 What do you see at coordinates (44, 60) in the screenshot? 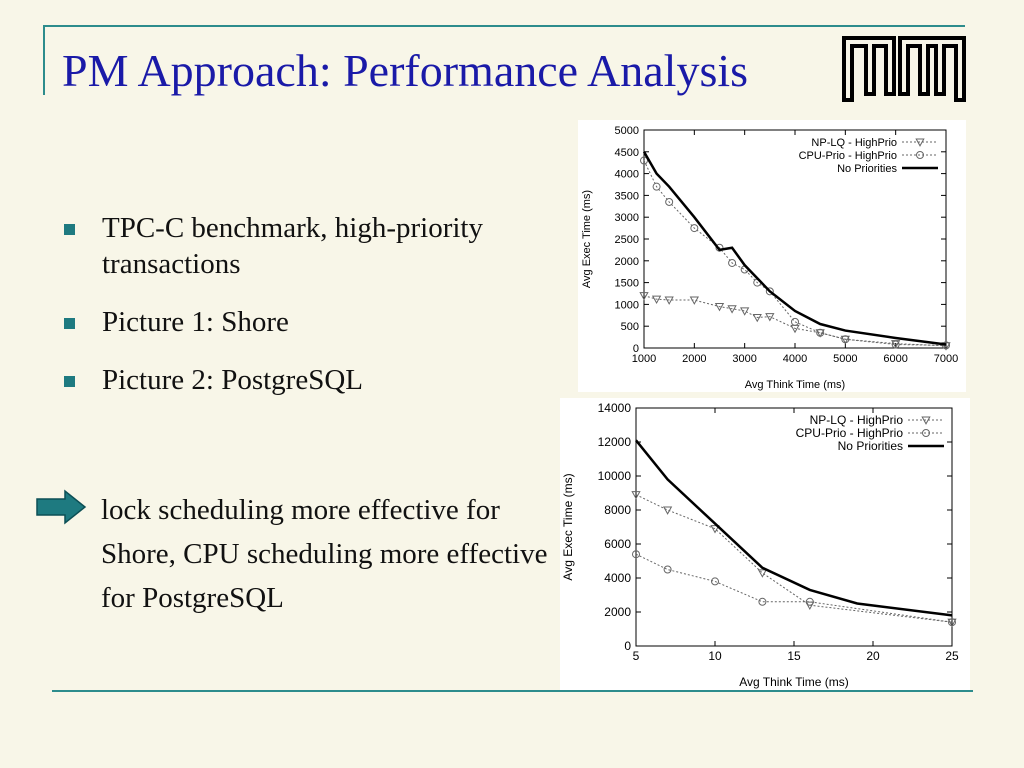
I see `side-rule` at bounding box center [44, 60].